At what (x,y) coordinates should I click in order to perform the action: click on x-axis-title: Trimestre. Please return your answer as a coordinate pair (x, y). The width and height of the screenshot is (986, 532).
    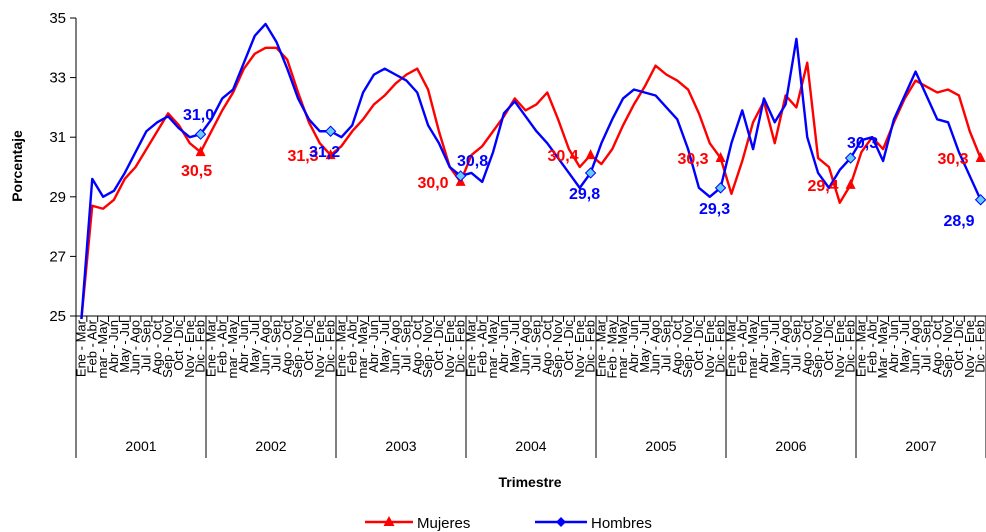
    Looking at the image, I should click on (529, 482).